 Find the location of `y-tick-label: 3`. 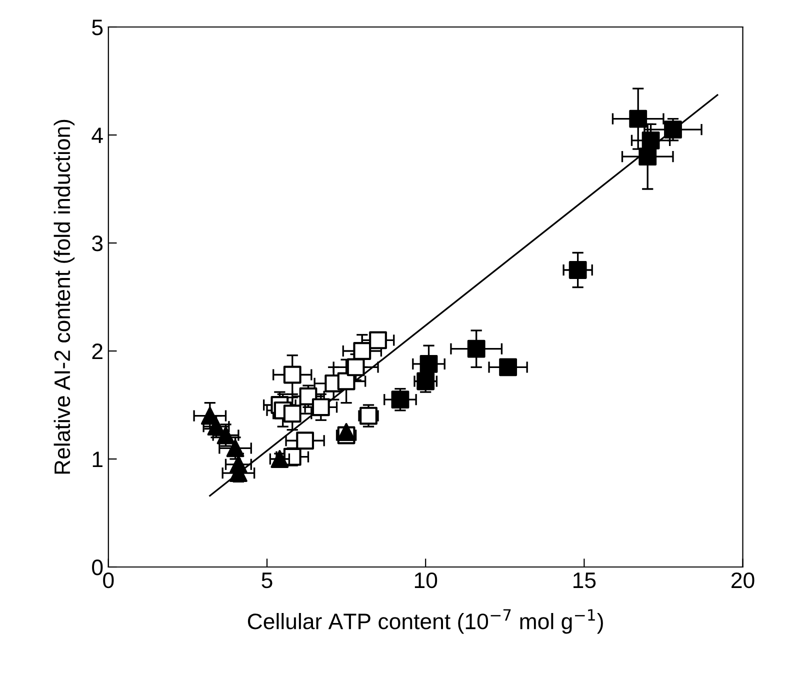

y-tick-label: 3 is located at coordinates (97, 244).